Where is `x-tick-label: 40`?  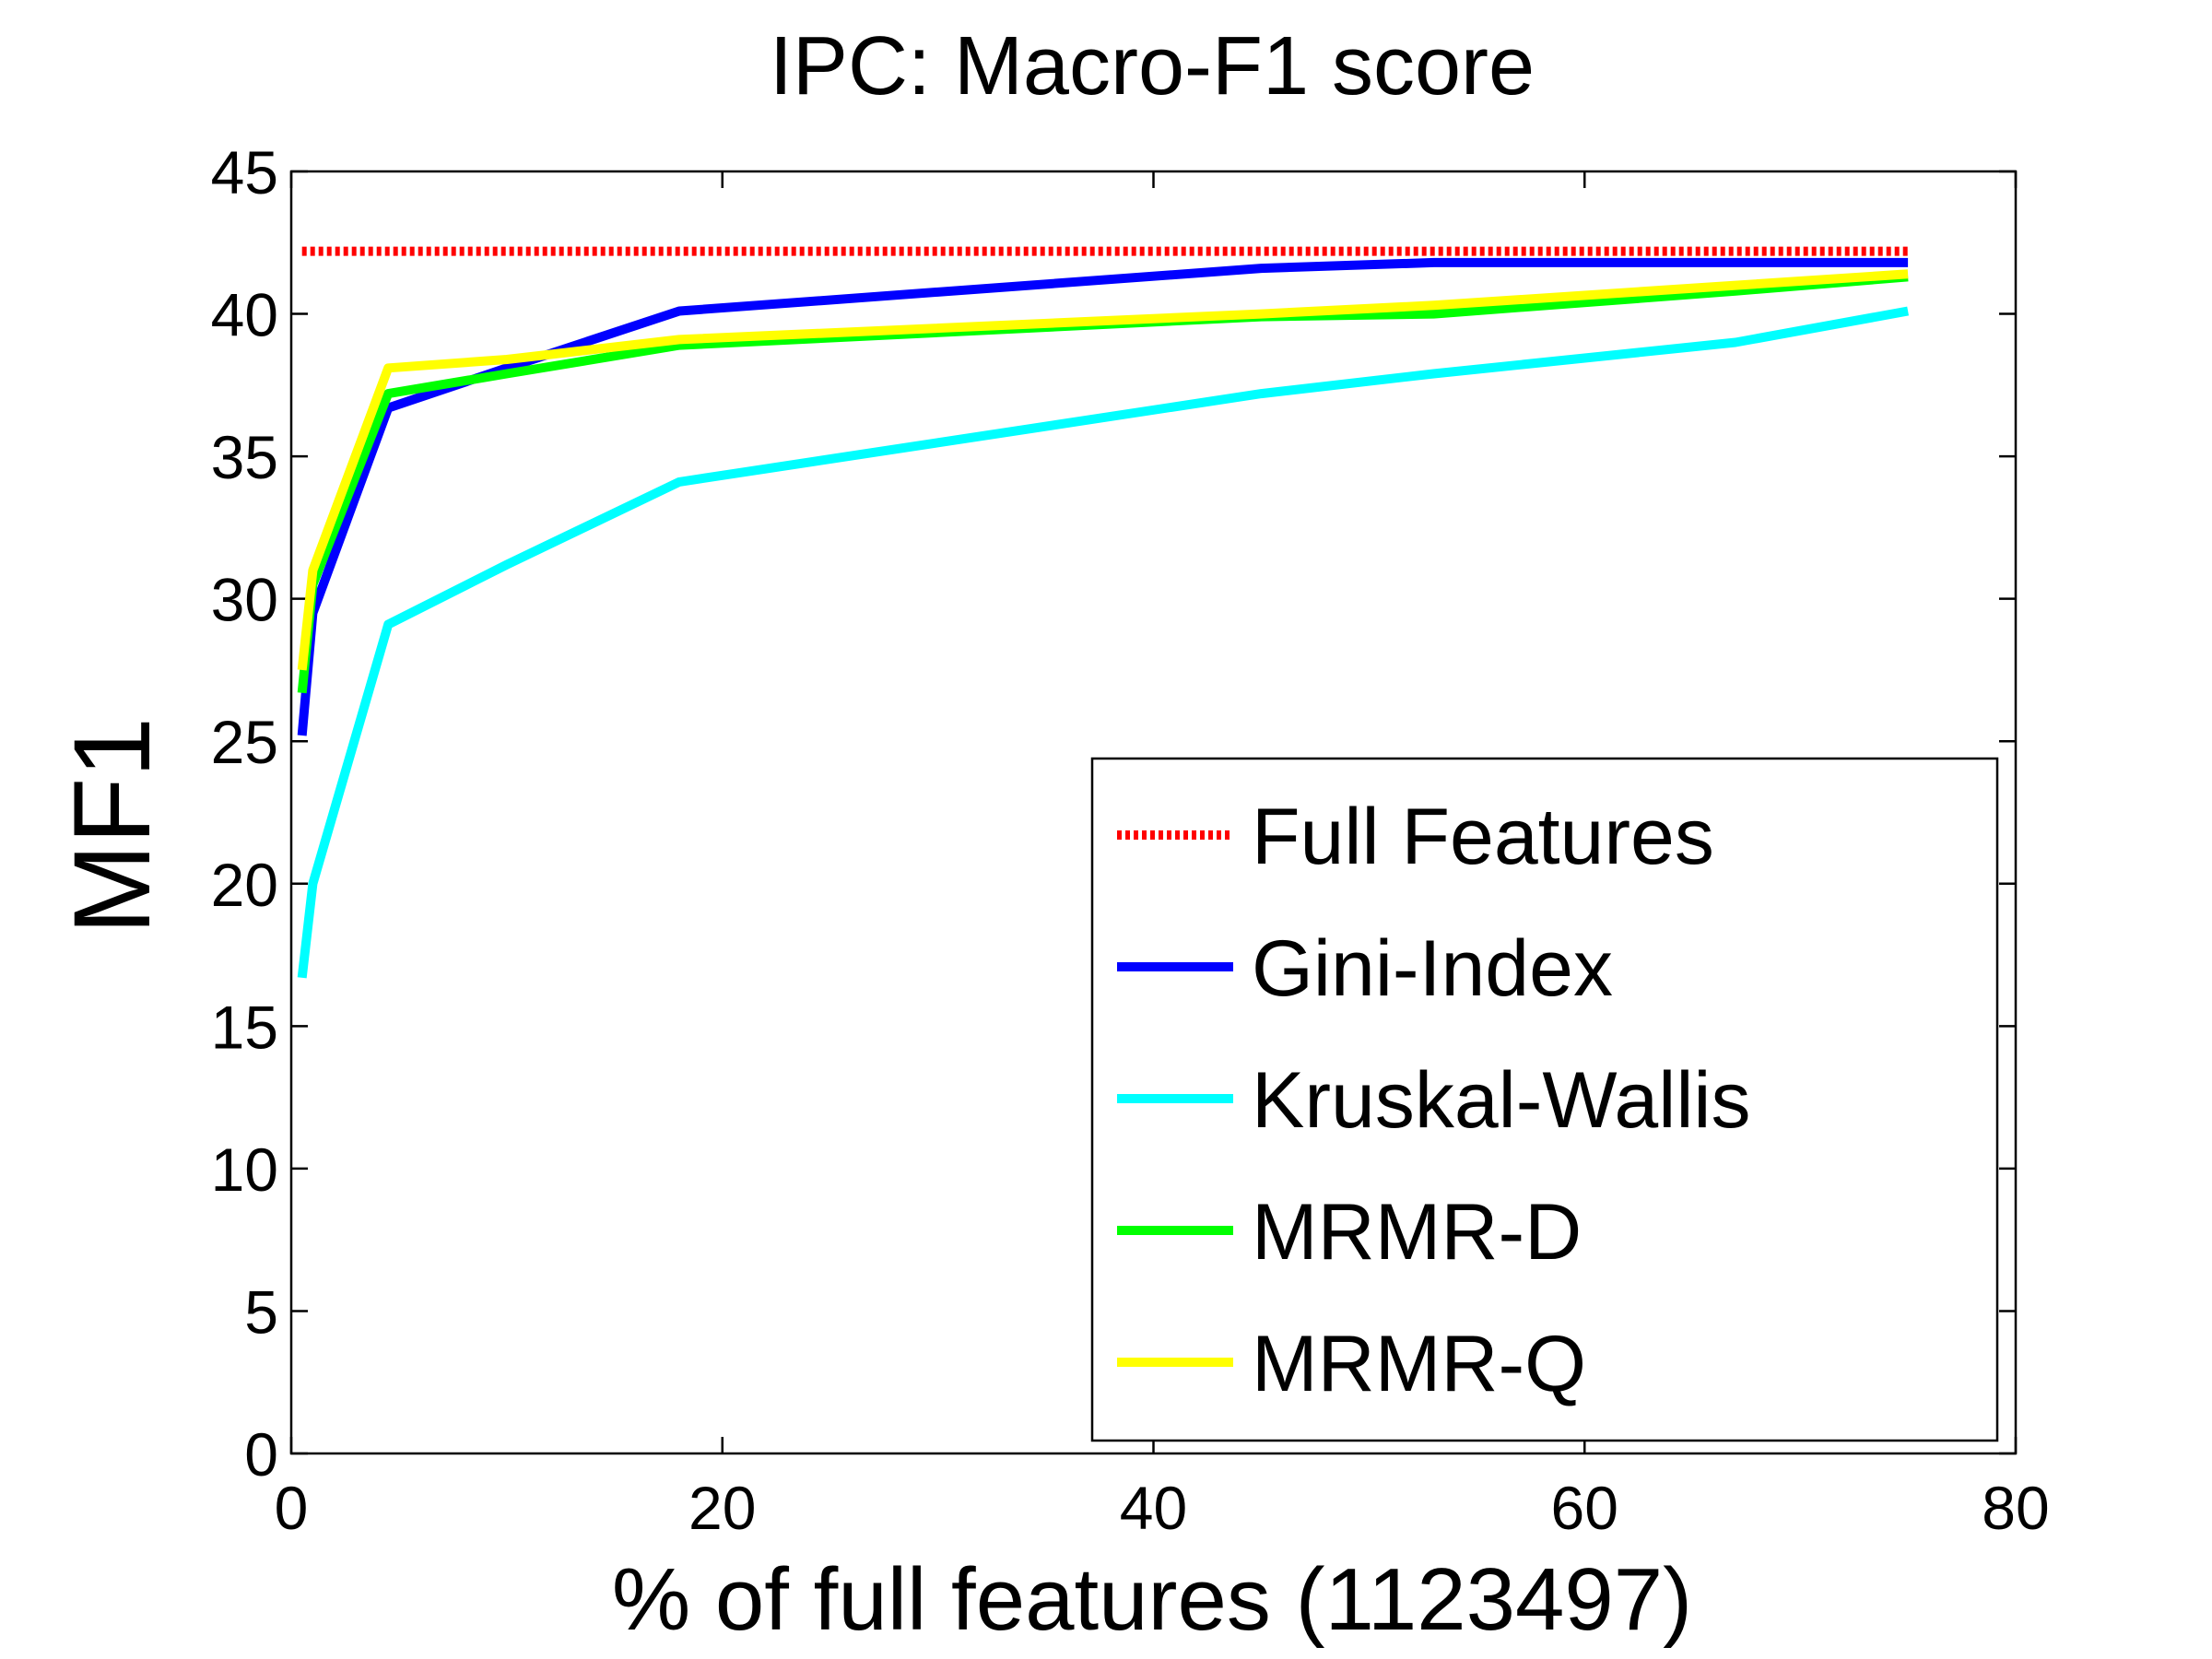 x-tick-label: 40 is located at coordinates (1153, 1508).